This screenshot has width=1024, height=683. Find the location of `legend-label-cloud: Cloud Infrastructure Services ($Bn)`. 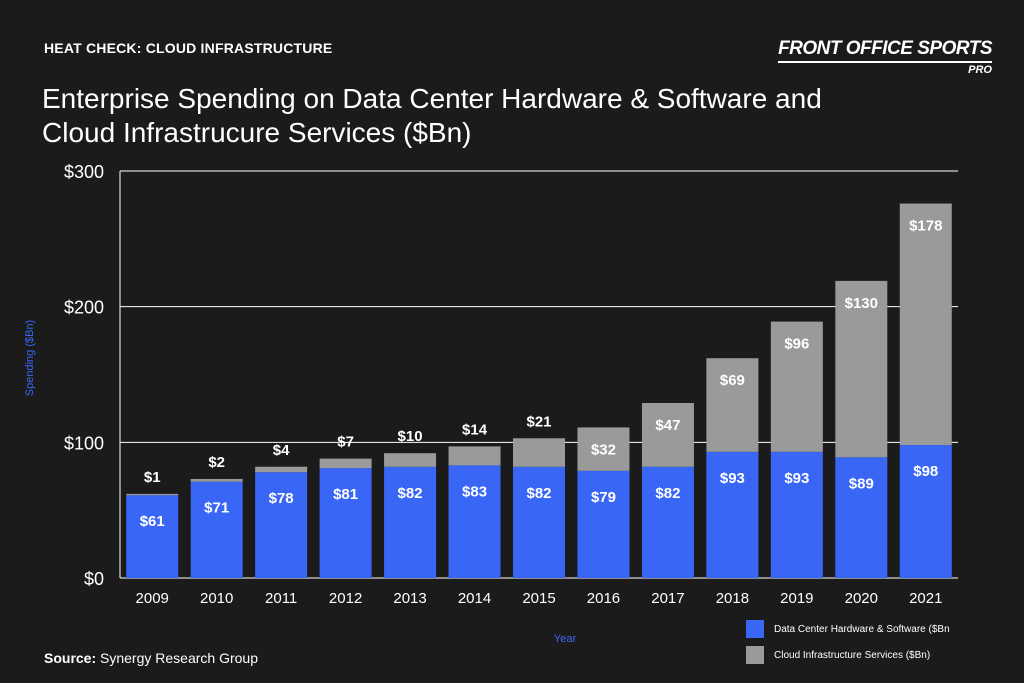

legend-label-cloud: Cloud Infrastructure Services ($Bn) is located at coordinates (852, 655).